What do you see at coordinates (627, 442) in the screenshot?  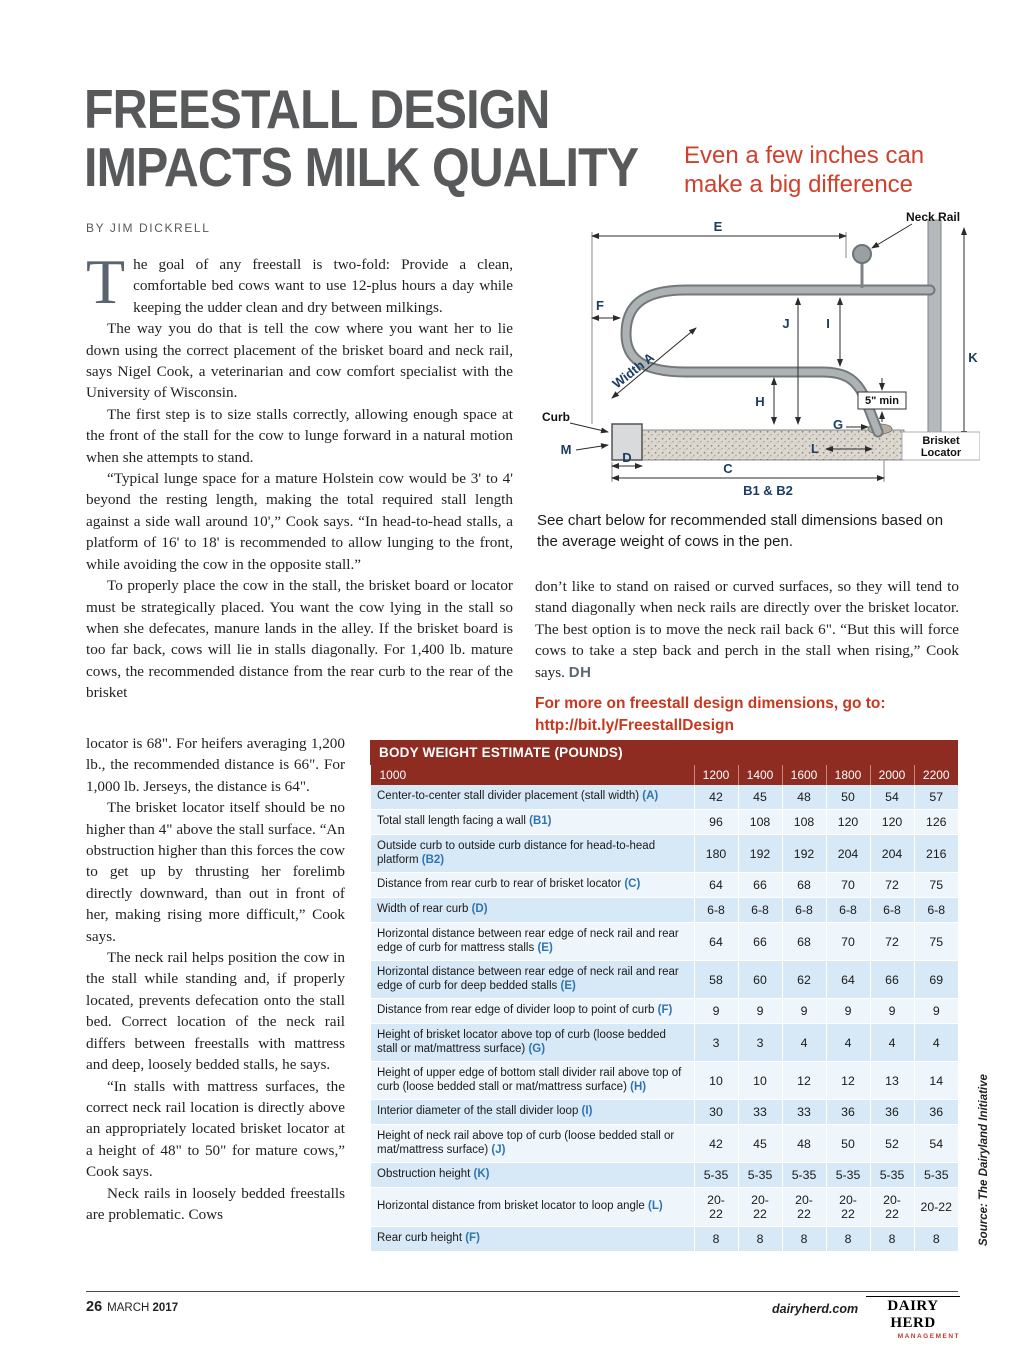 I see `curb-shape` at bounding box center [627, 442].